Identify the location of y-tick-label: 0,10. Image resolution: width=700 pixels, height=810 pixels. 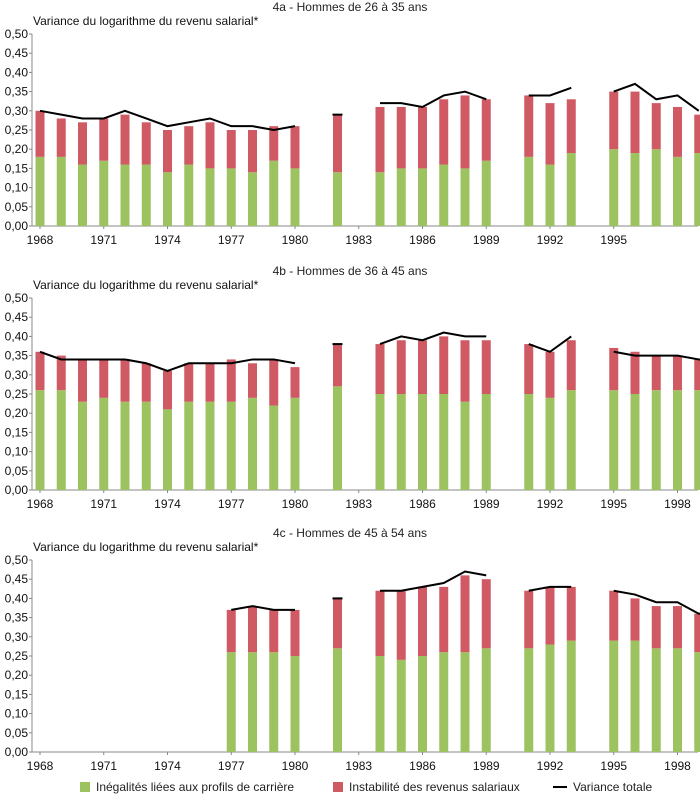
(17, 714).